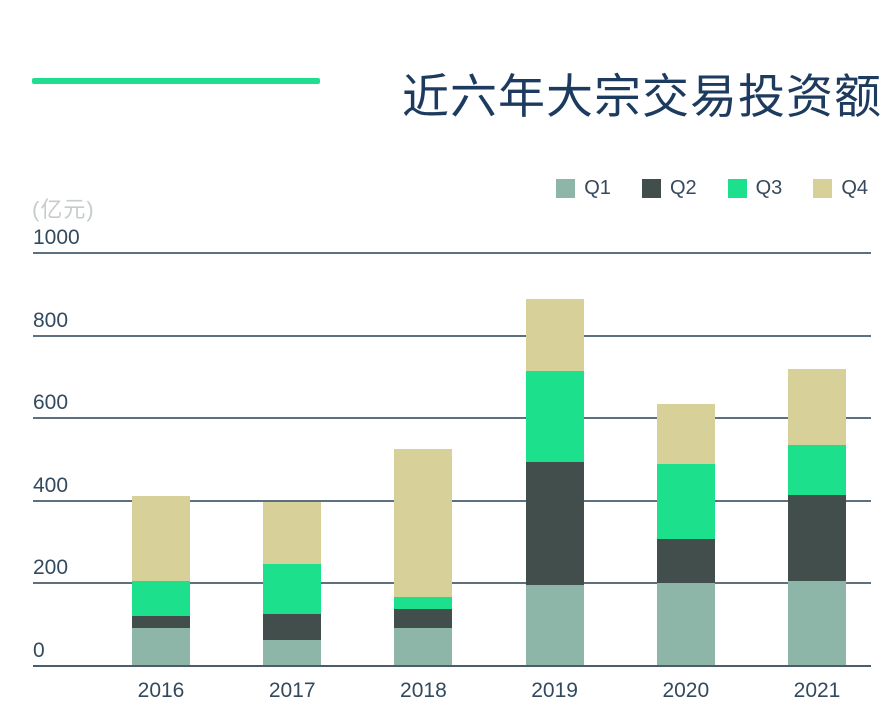 Image resolution: width=896 pixels, height=718 pixels. What do you see at coordinates (817, 690) in the screenshot?
I see `x-axis-label-2021: 2021` at bounding box center [817, 690].